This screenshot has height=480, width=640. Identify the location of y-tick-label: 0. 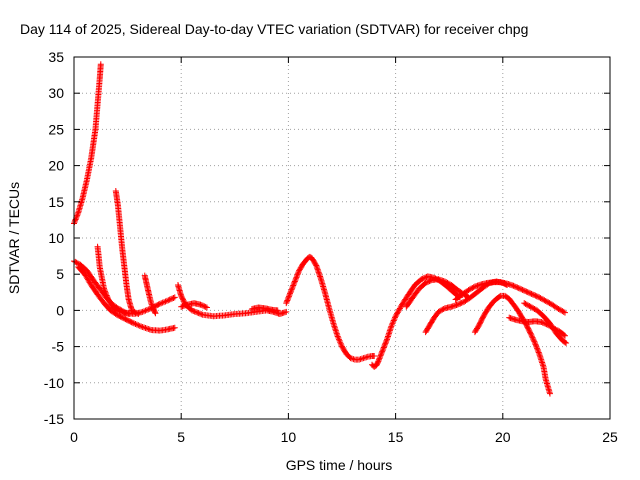
(60, 310).